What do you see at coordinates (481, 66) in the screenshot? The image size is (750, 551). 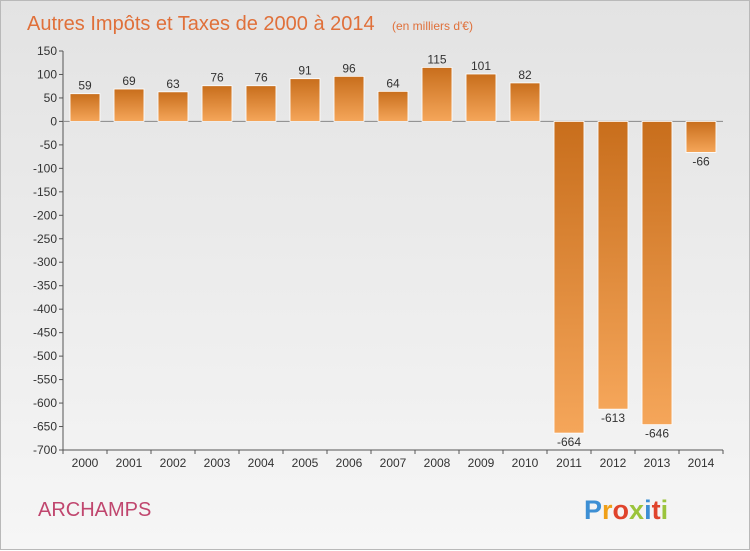 I see `bar-value-label: 101` at bounding box center [481, 66].